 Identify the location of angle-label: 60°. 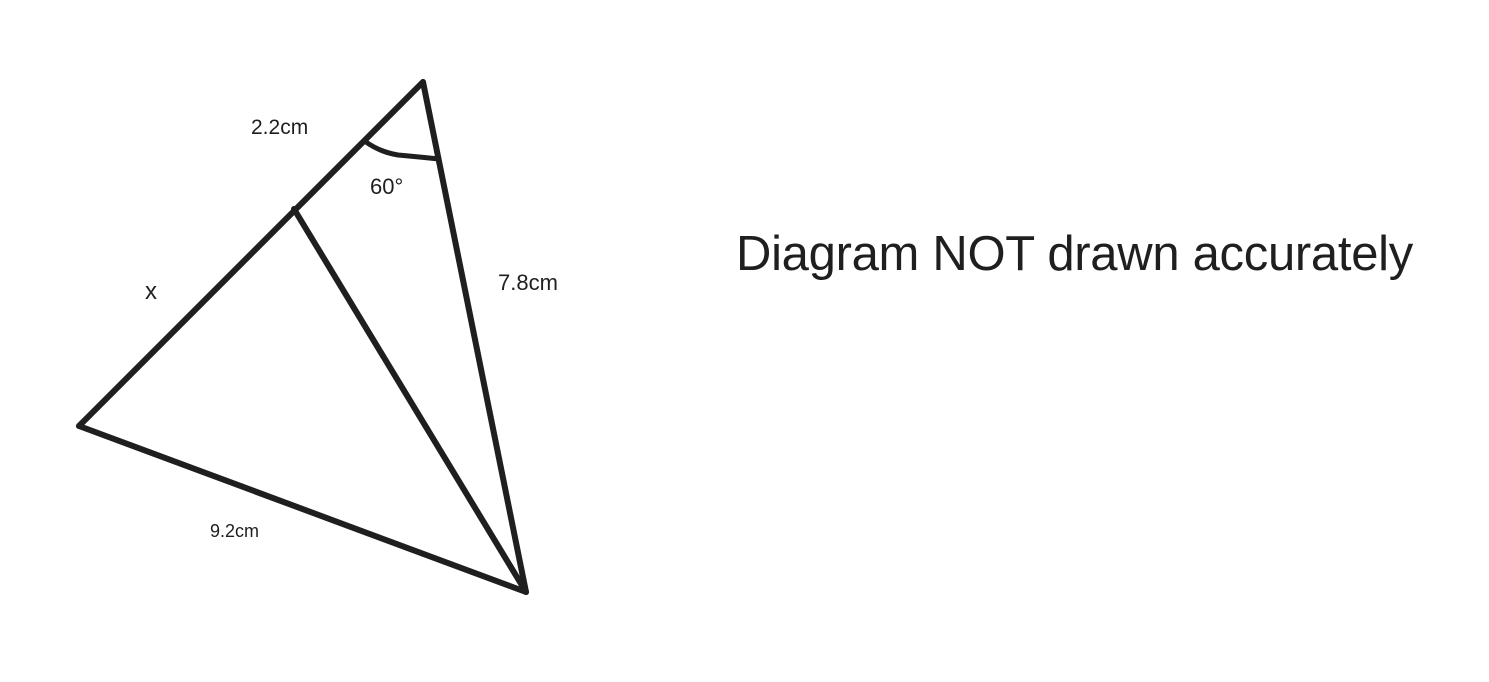
(386, 186).